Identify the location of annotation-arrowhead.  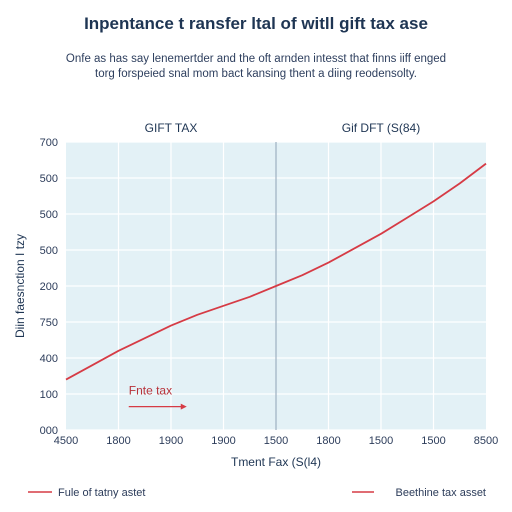
(183, 406).